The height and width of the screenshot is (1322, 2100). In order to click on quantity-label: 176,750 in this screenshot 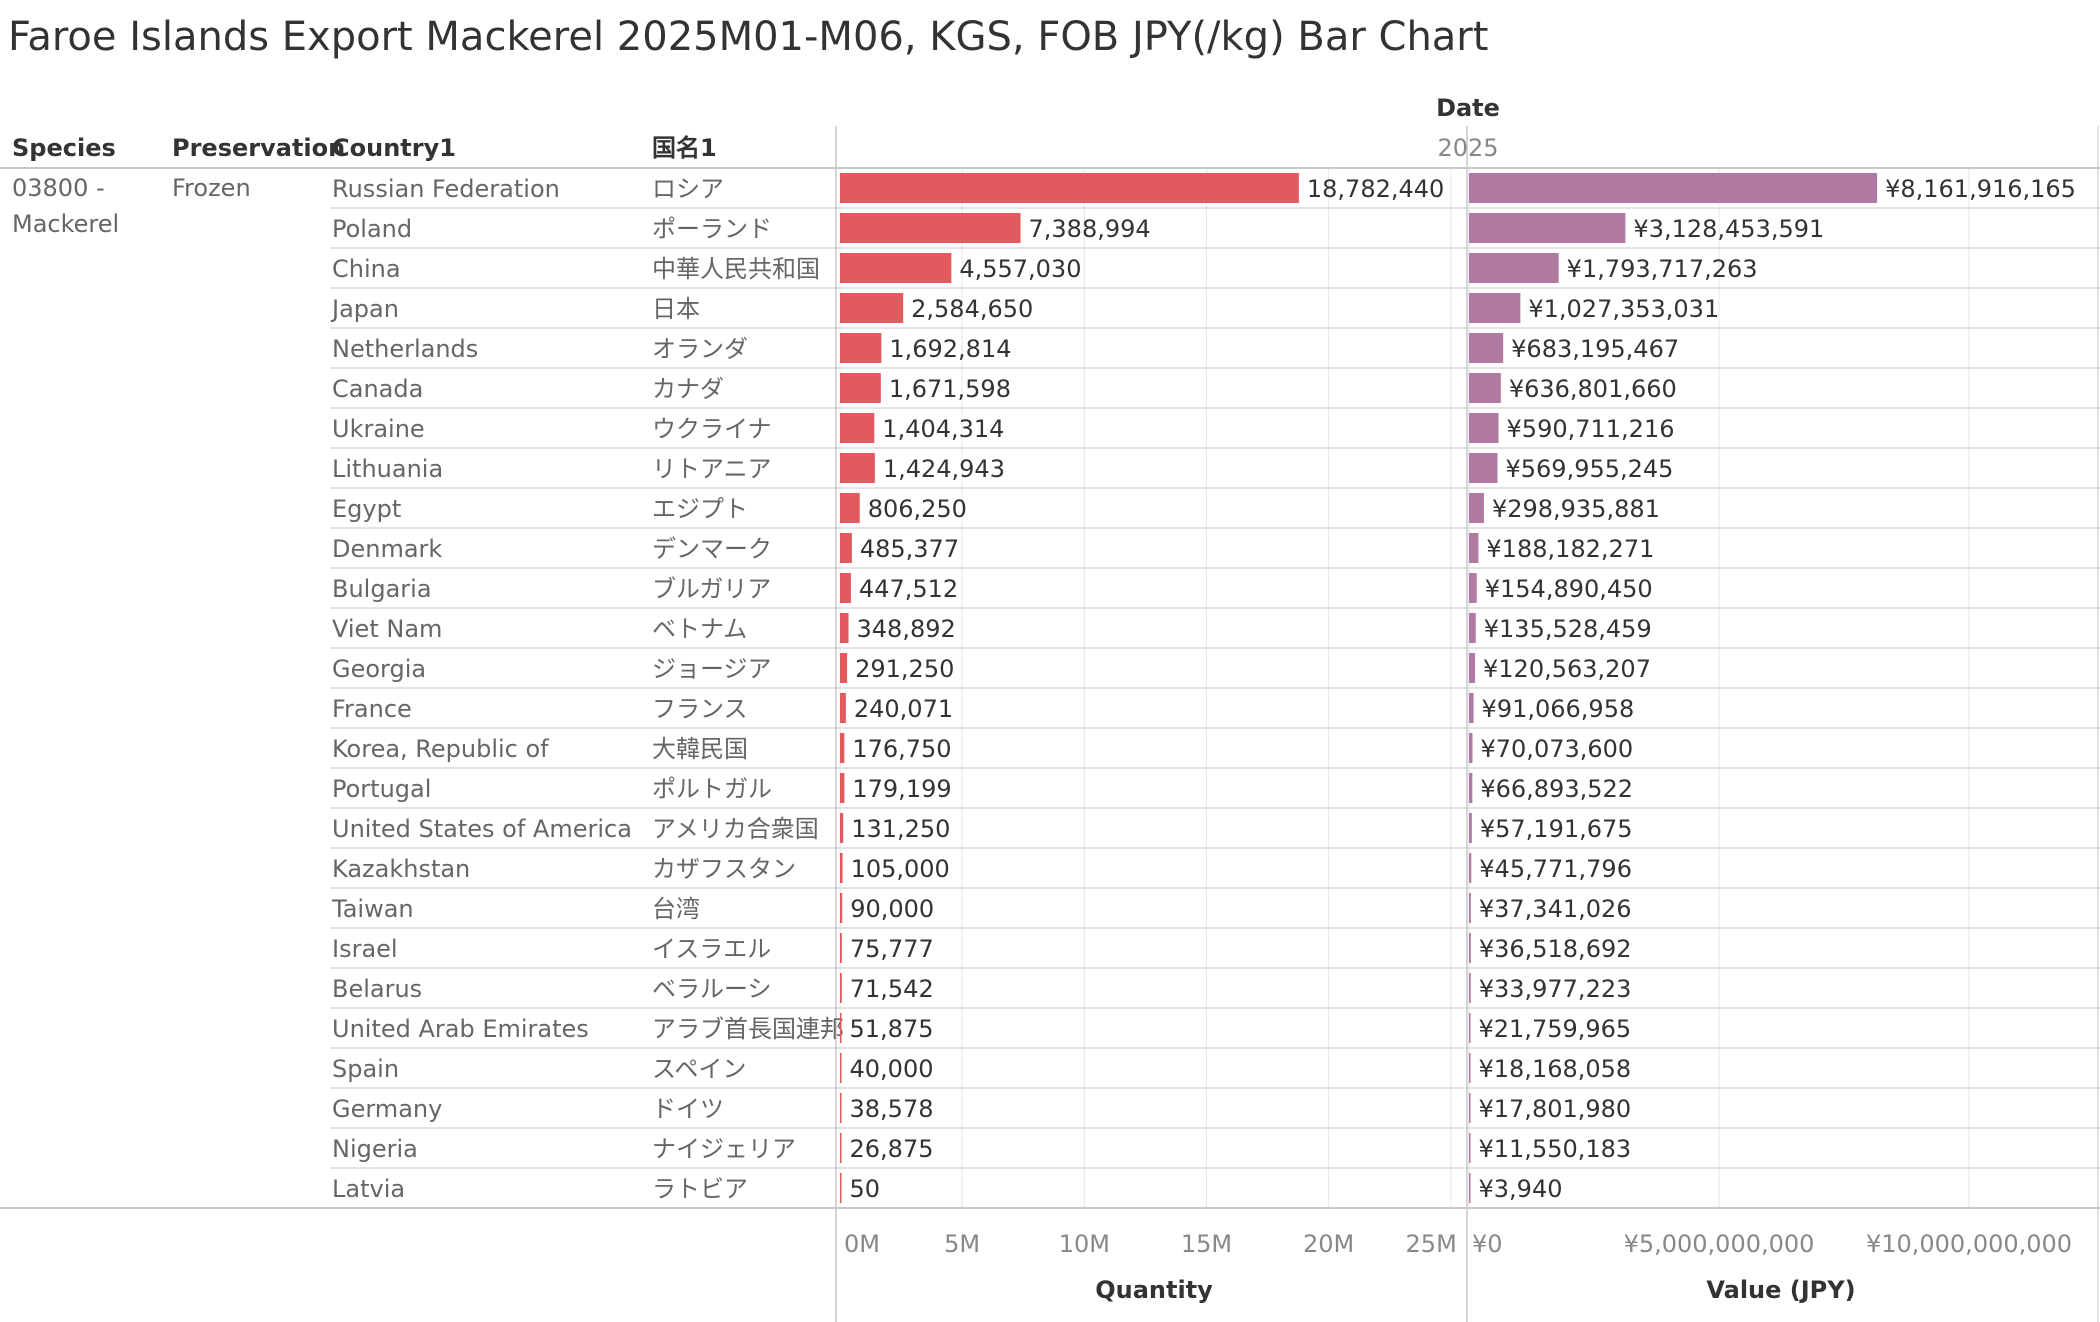, I will do `click(901, 749)`.